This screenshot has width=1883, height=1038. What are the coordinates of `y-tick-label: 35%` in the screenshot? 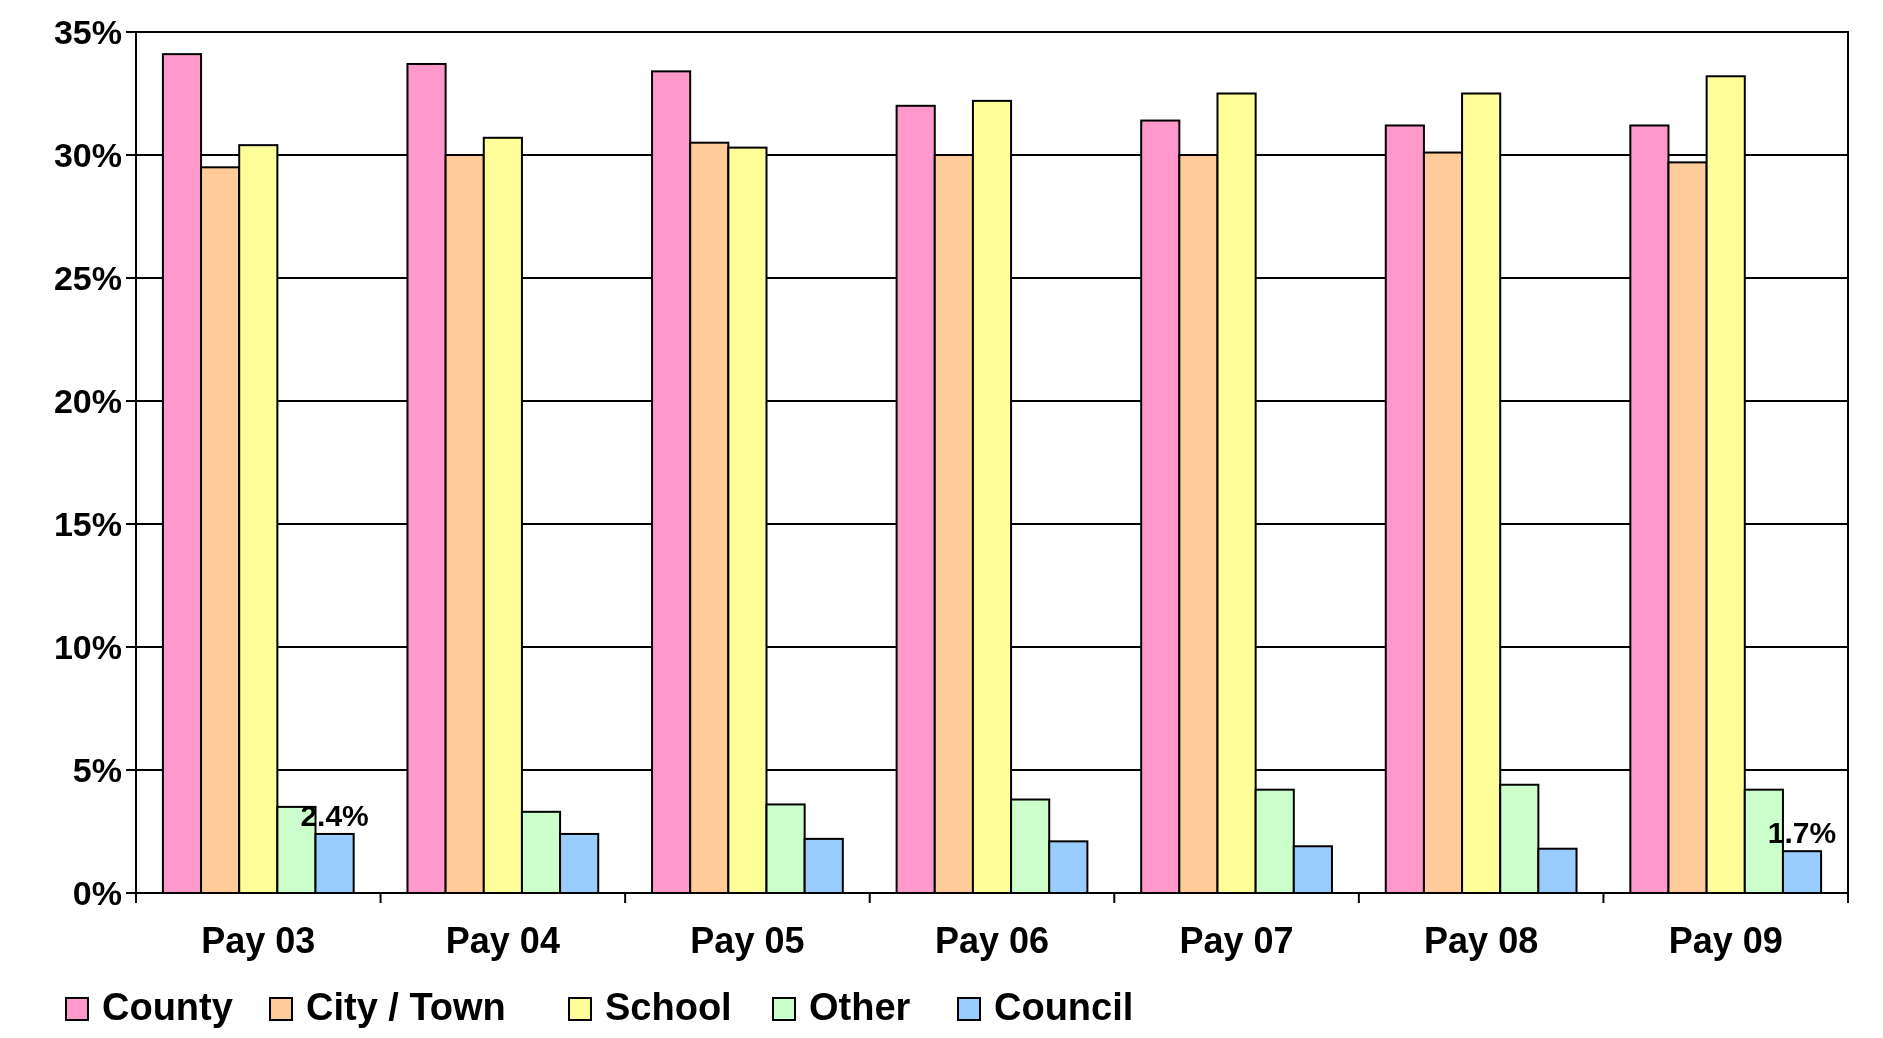 It's located at (87, 31).